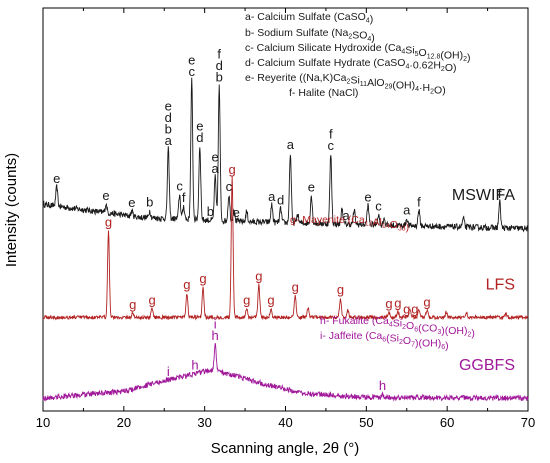 The image size is (550, 463). Describe the element at coordinates (285, 448) in the screenshot. I see `x-axis-label: Scanning angle, 2θ (°)` at that location.